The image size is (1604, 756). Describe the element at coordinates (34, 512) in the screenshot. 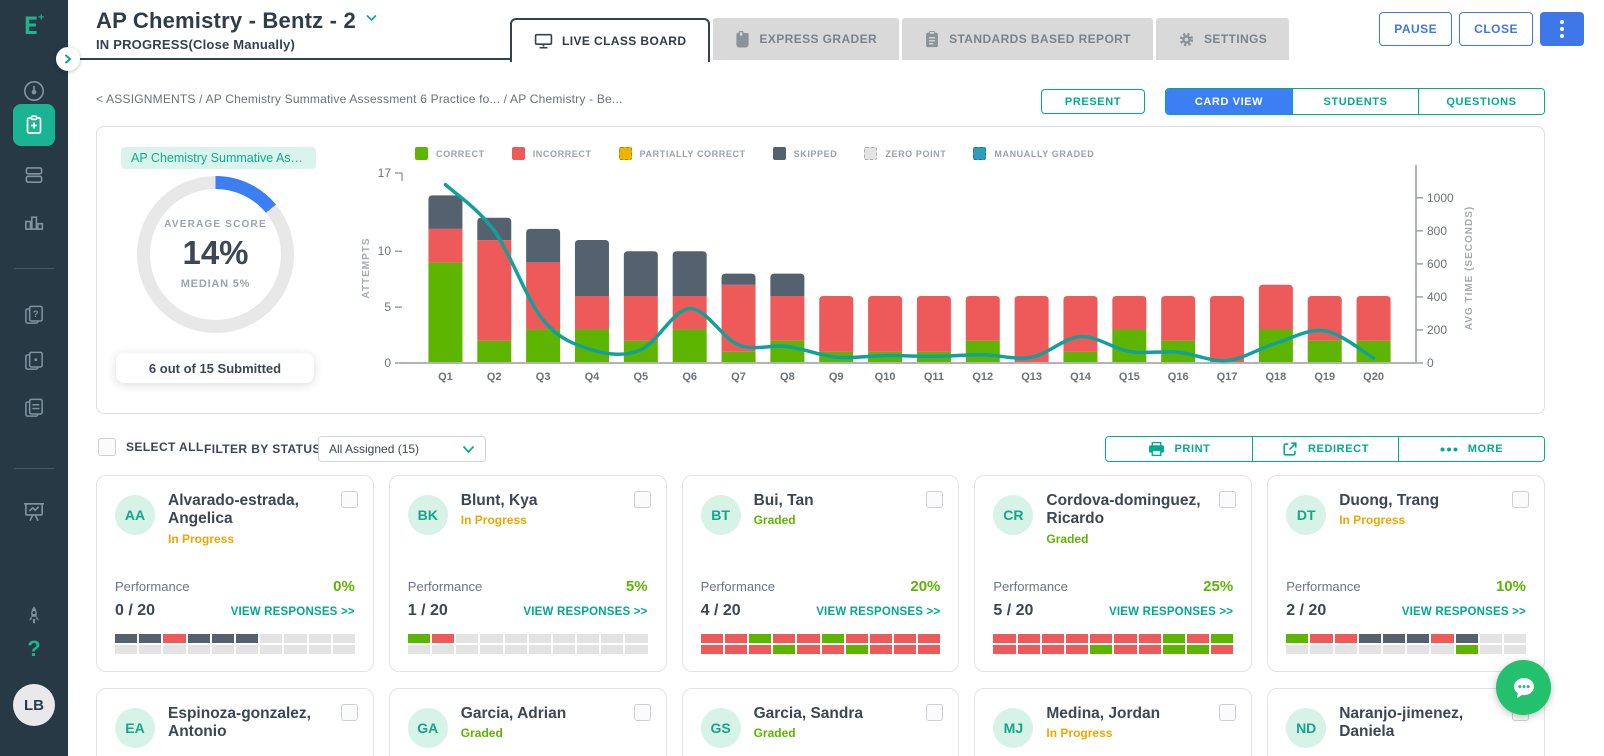

I see `whiteboard-icon` at that location.